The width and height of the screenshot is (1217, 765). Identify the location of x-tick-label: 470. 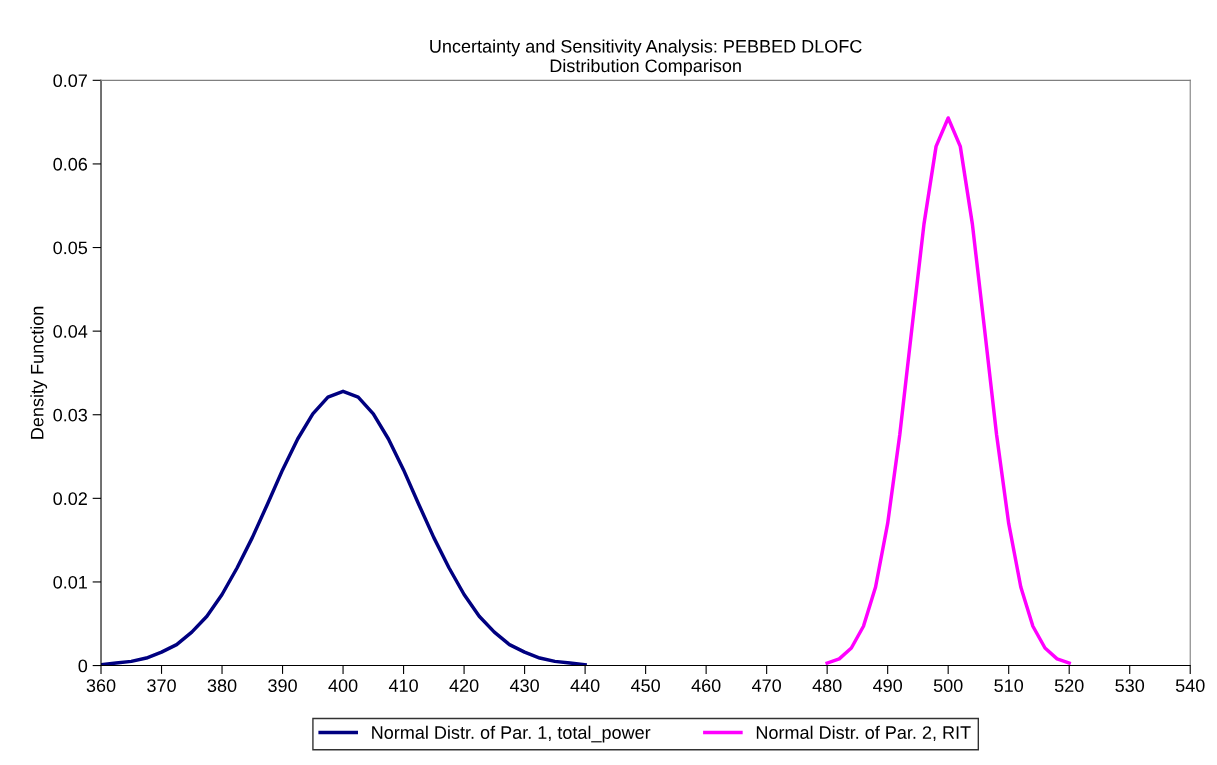
(766, 686).